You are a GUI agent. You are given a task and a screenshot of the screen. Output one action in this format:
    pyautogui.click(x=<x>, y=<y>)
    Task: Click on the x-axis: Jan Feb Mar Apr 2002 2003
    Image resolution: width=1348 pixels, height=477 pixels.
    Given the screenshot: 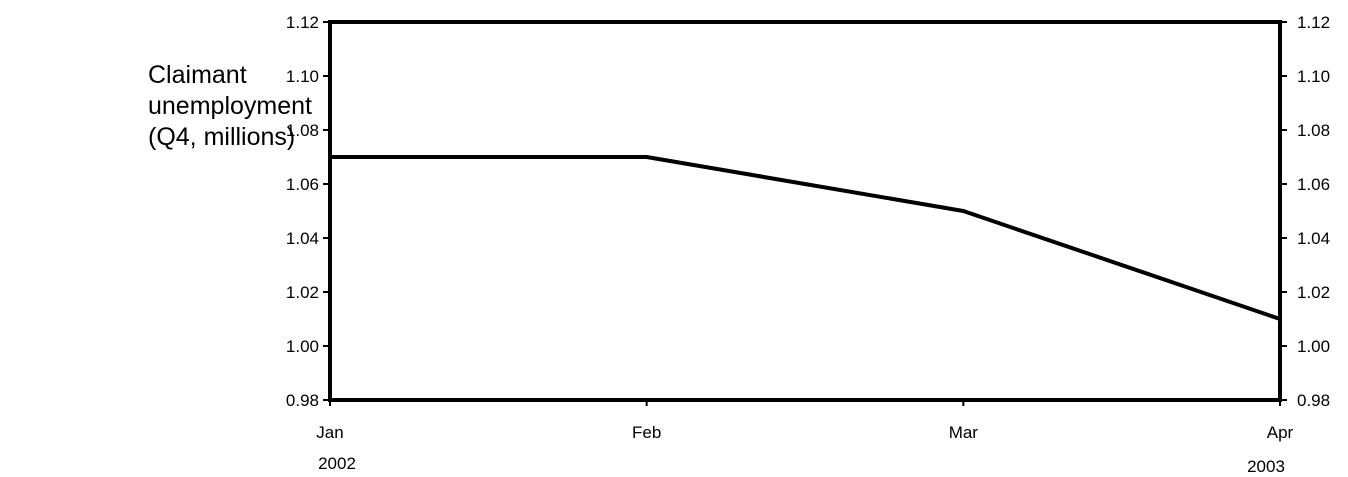 What is the action you would take?
    pyautogui.click(x=805, y=438)
    